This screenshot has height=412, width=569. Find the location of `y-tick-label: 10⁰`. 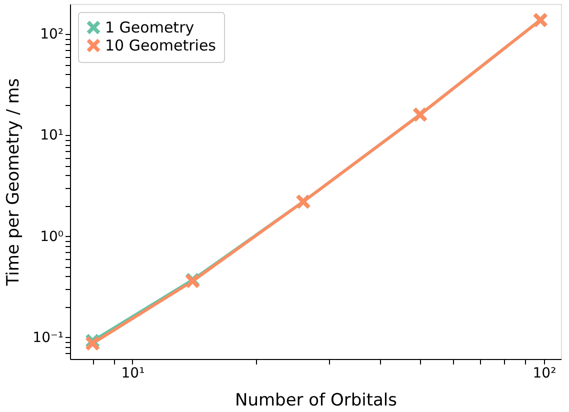

y-tick-label: 10⁰ is located at coordinates (52, 236).